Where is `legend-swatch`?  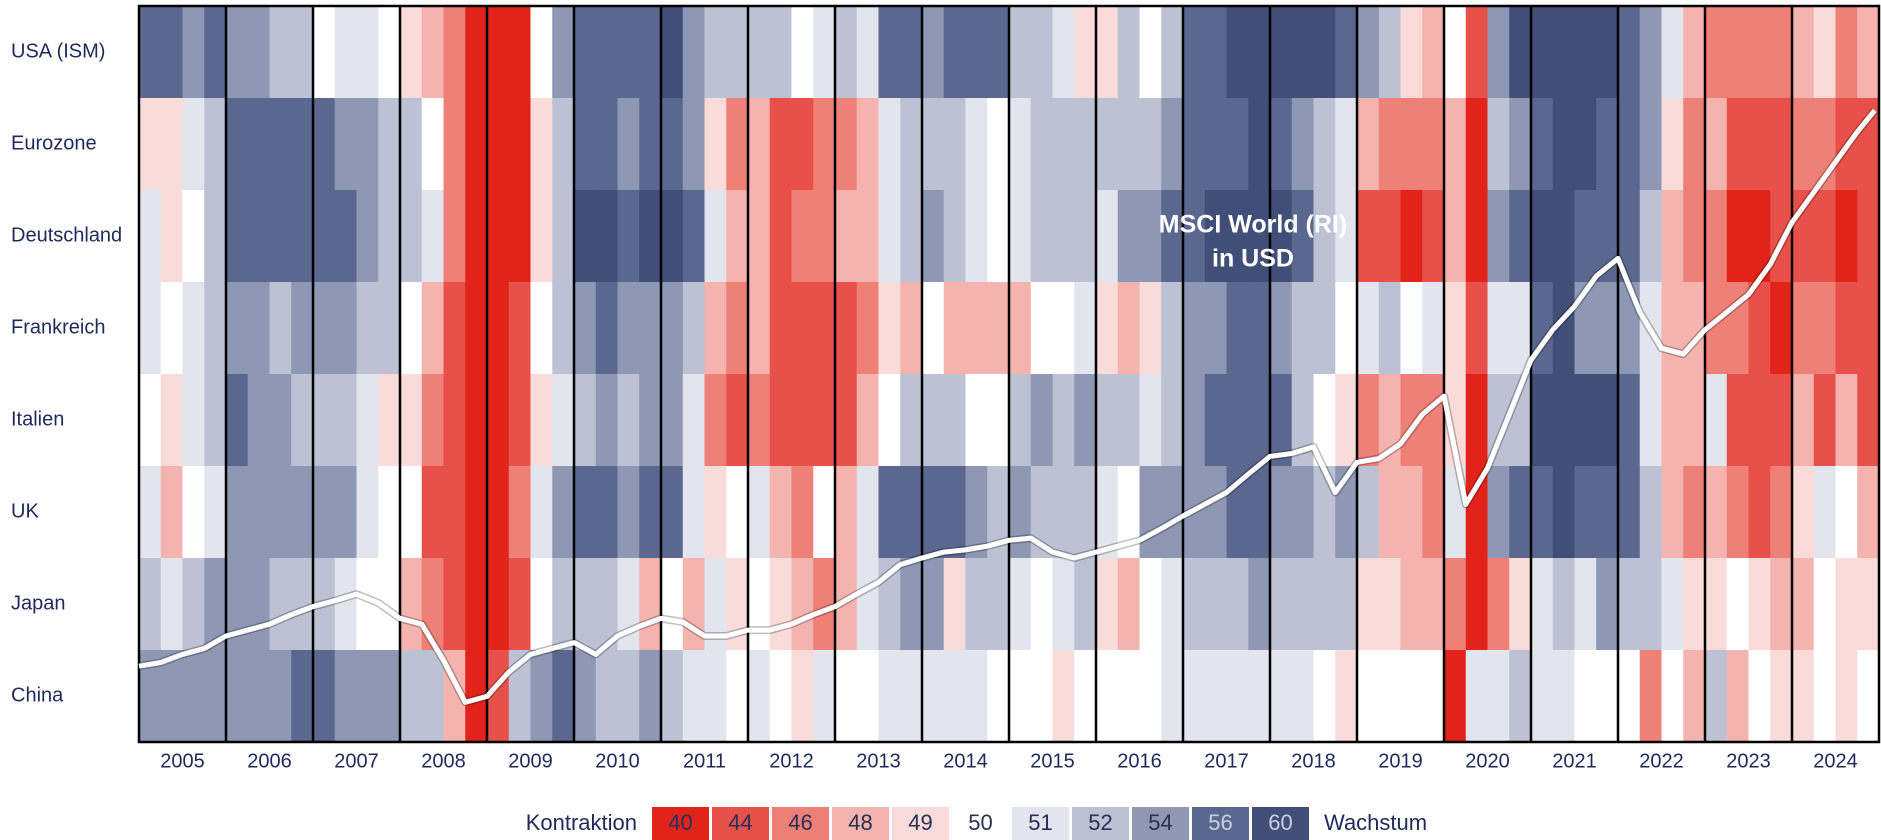
legend-swatch is located at coordinates (1100, 823).